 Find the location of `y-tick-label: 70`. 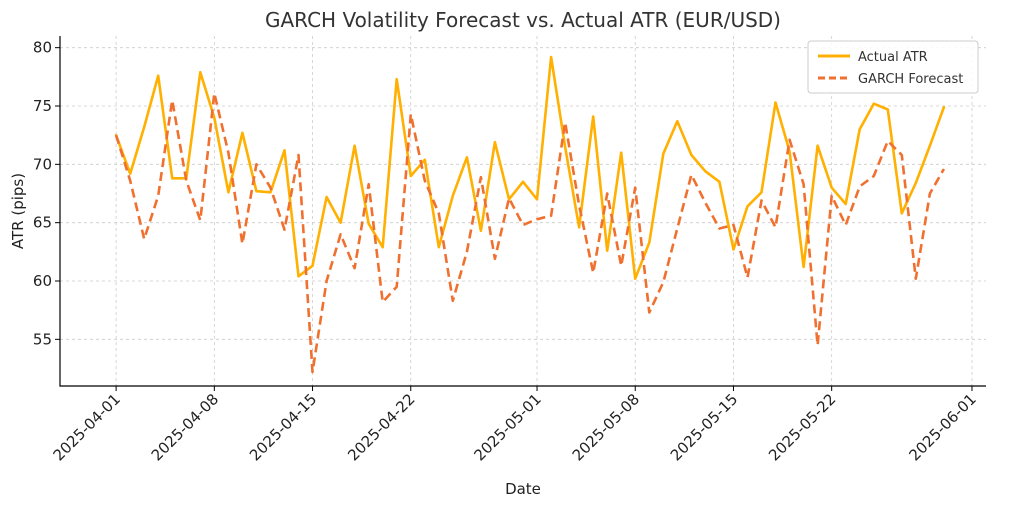

y-tick-label: 70 is located at coordinates (42, 164).